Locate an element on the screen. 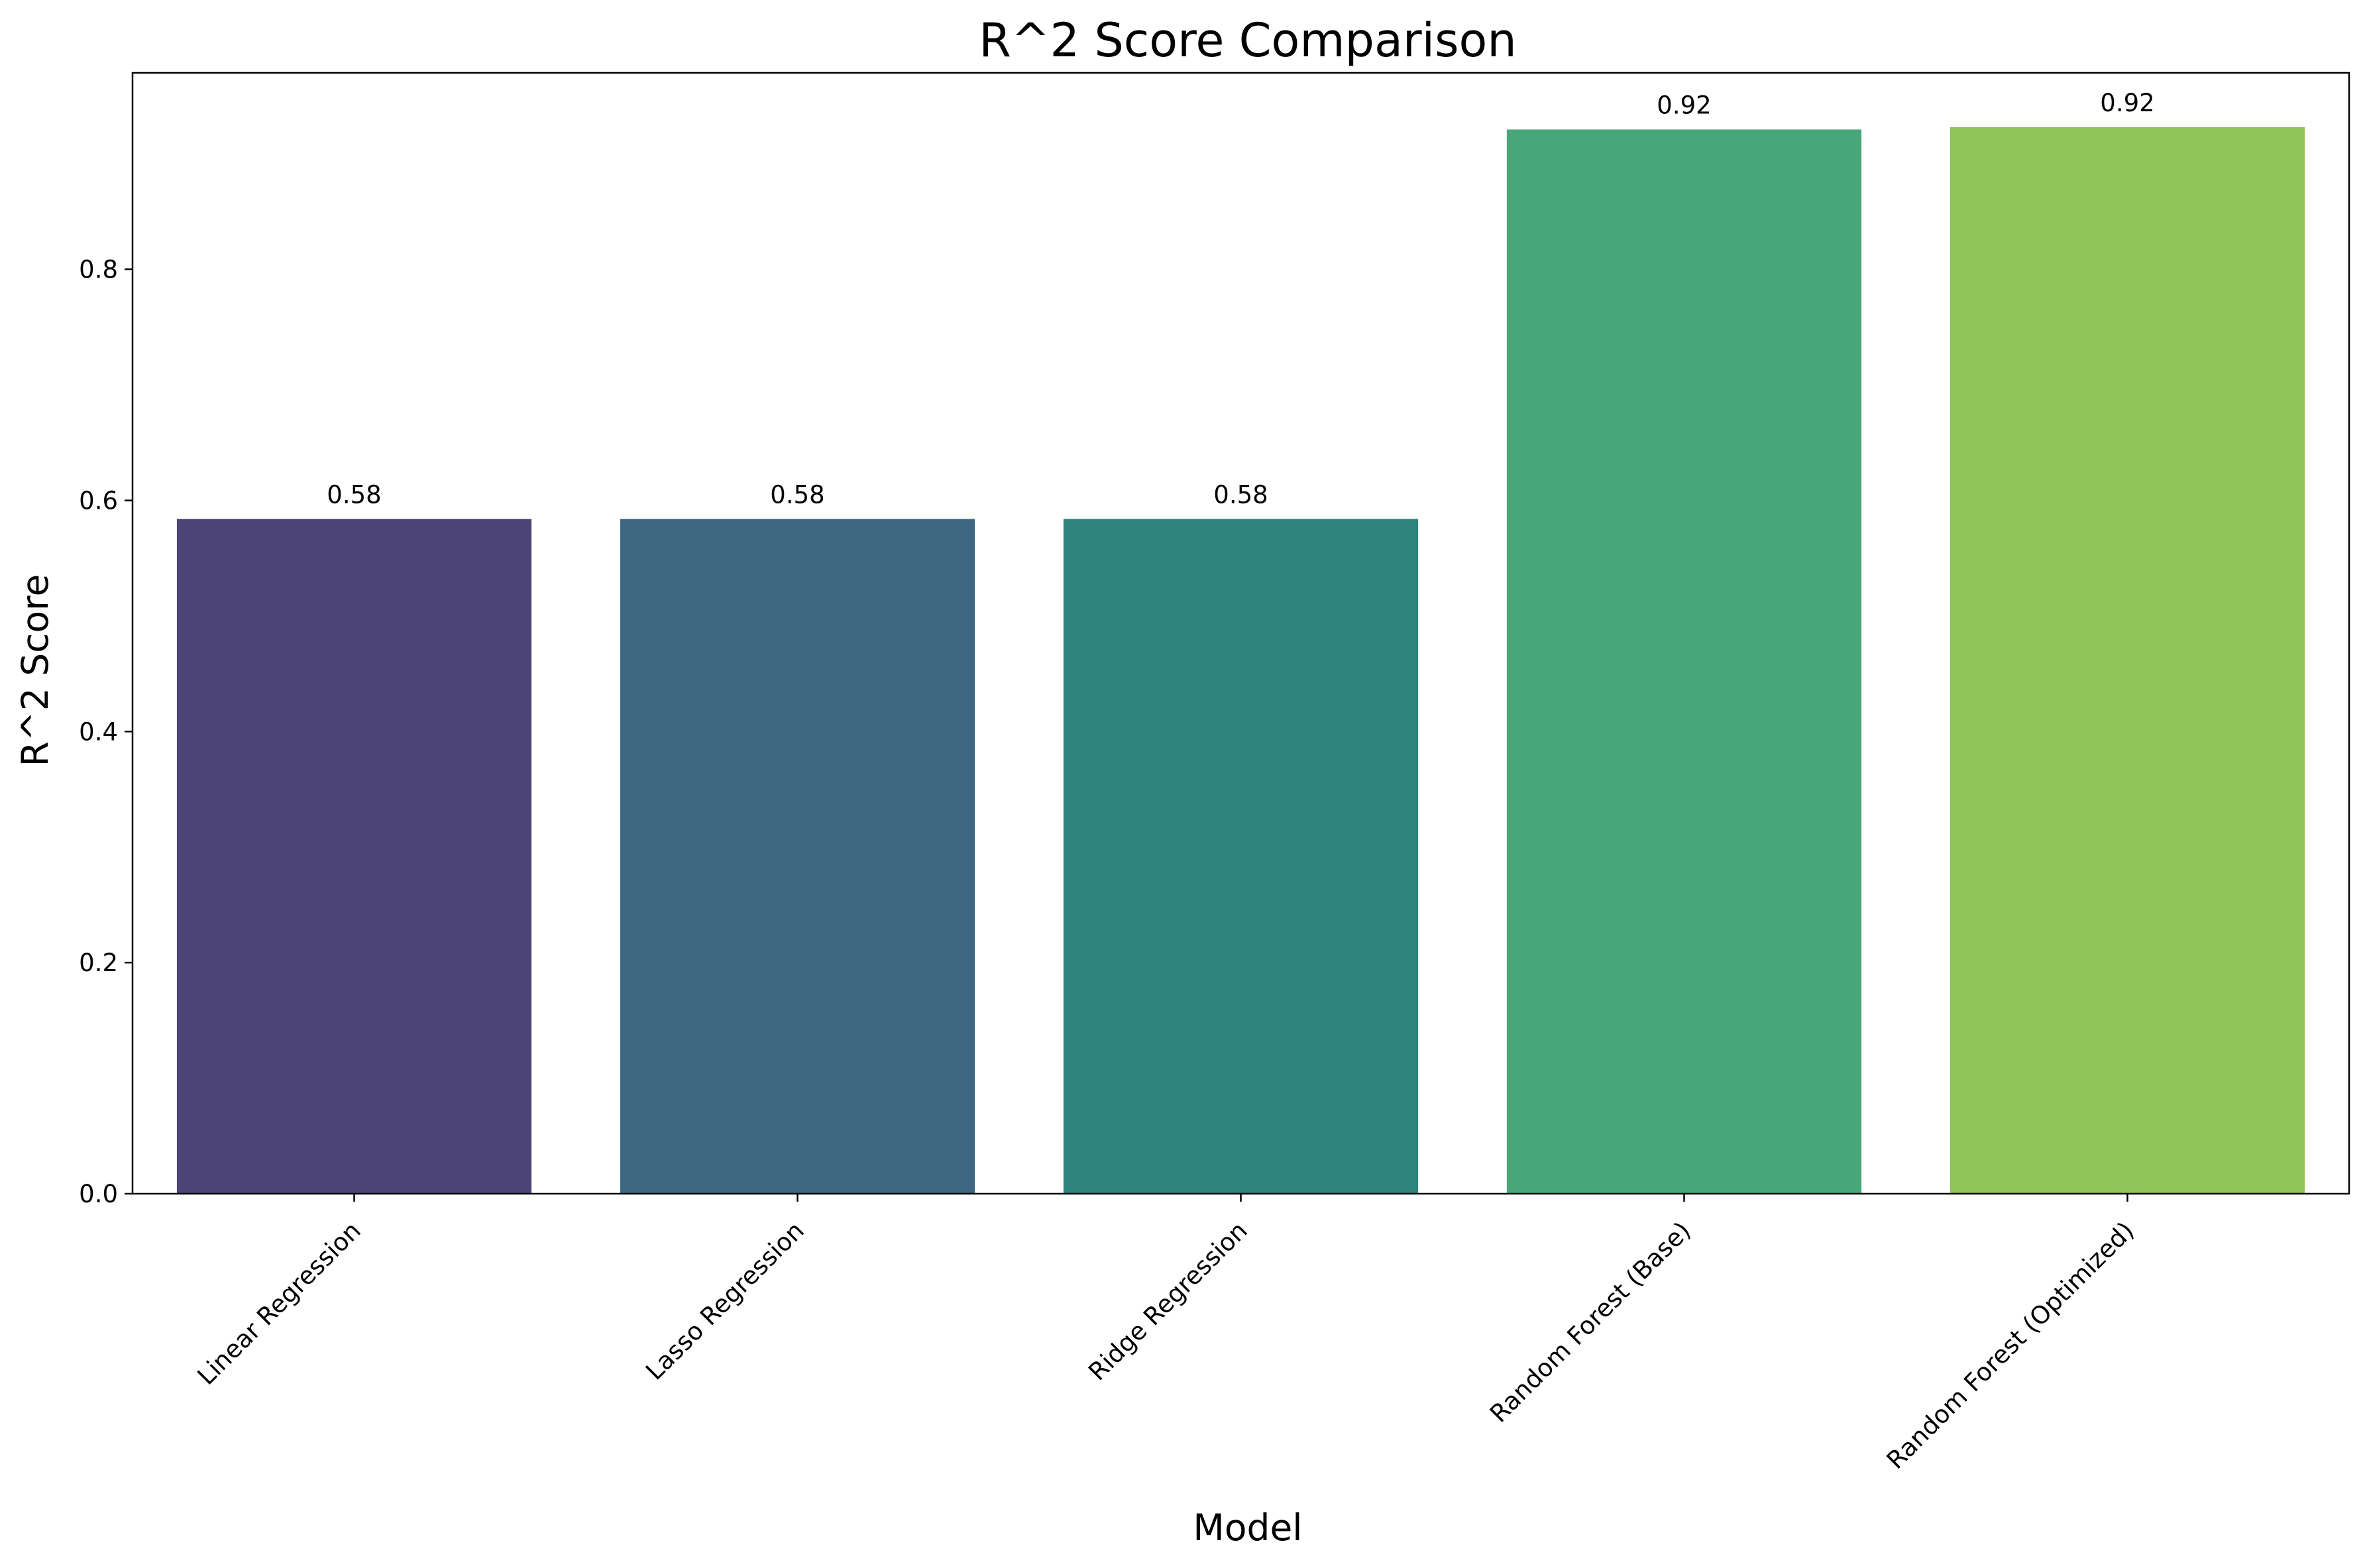 The image size is (2365, 1568). y-tick-label: 0.4 is located at coordinates (98, 731).